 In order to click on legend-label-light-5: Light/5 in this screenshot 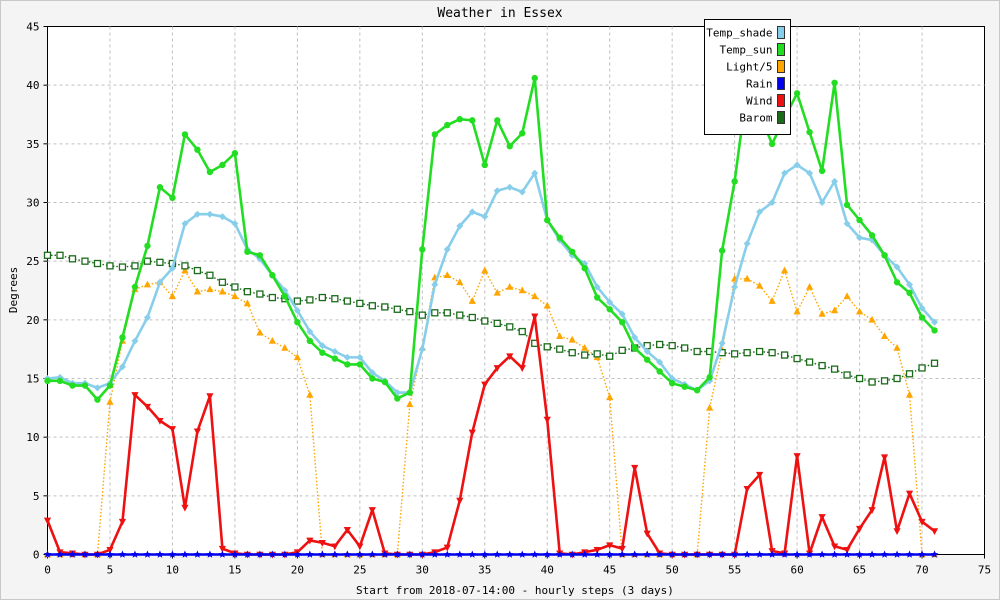, I will do `click(749, 67)`.